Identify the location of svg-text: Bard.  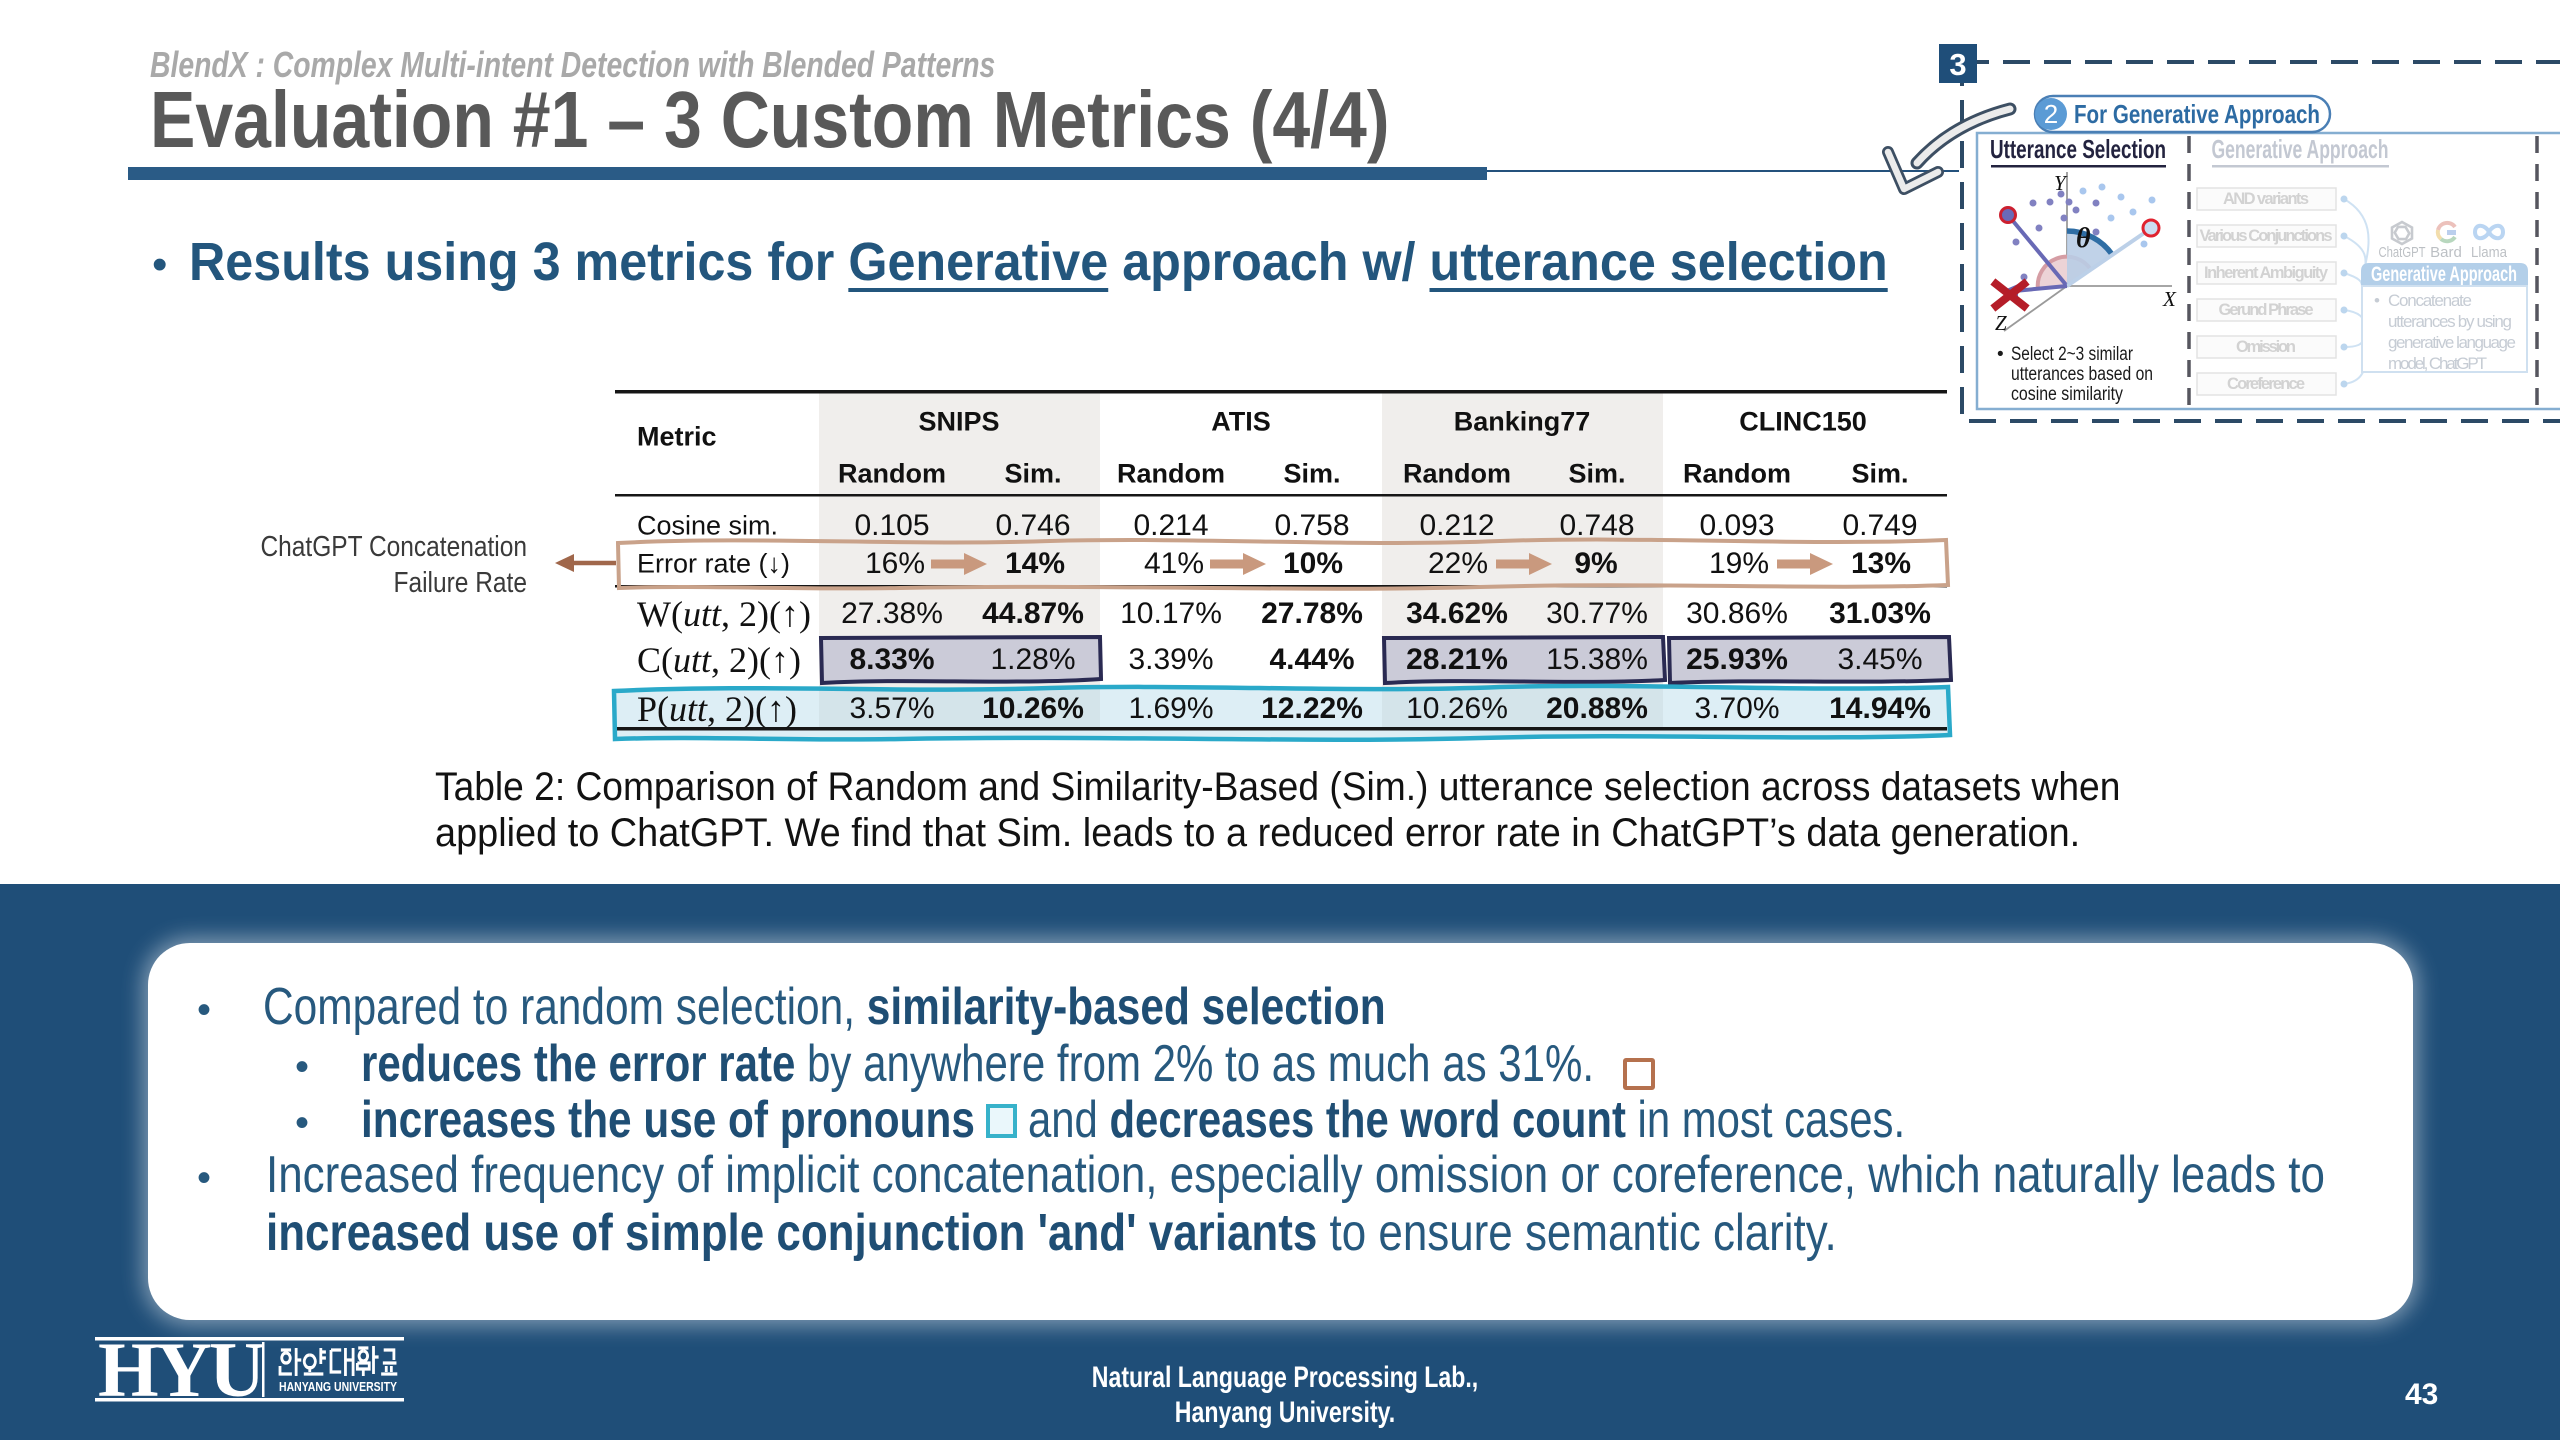
(2446, 252).